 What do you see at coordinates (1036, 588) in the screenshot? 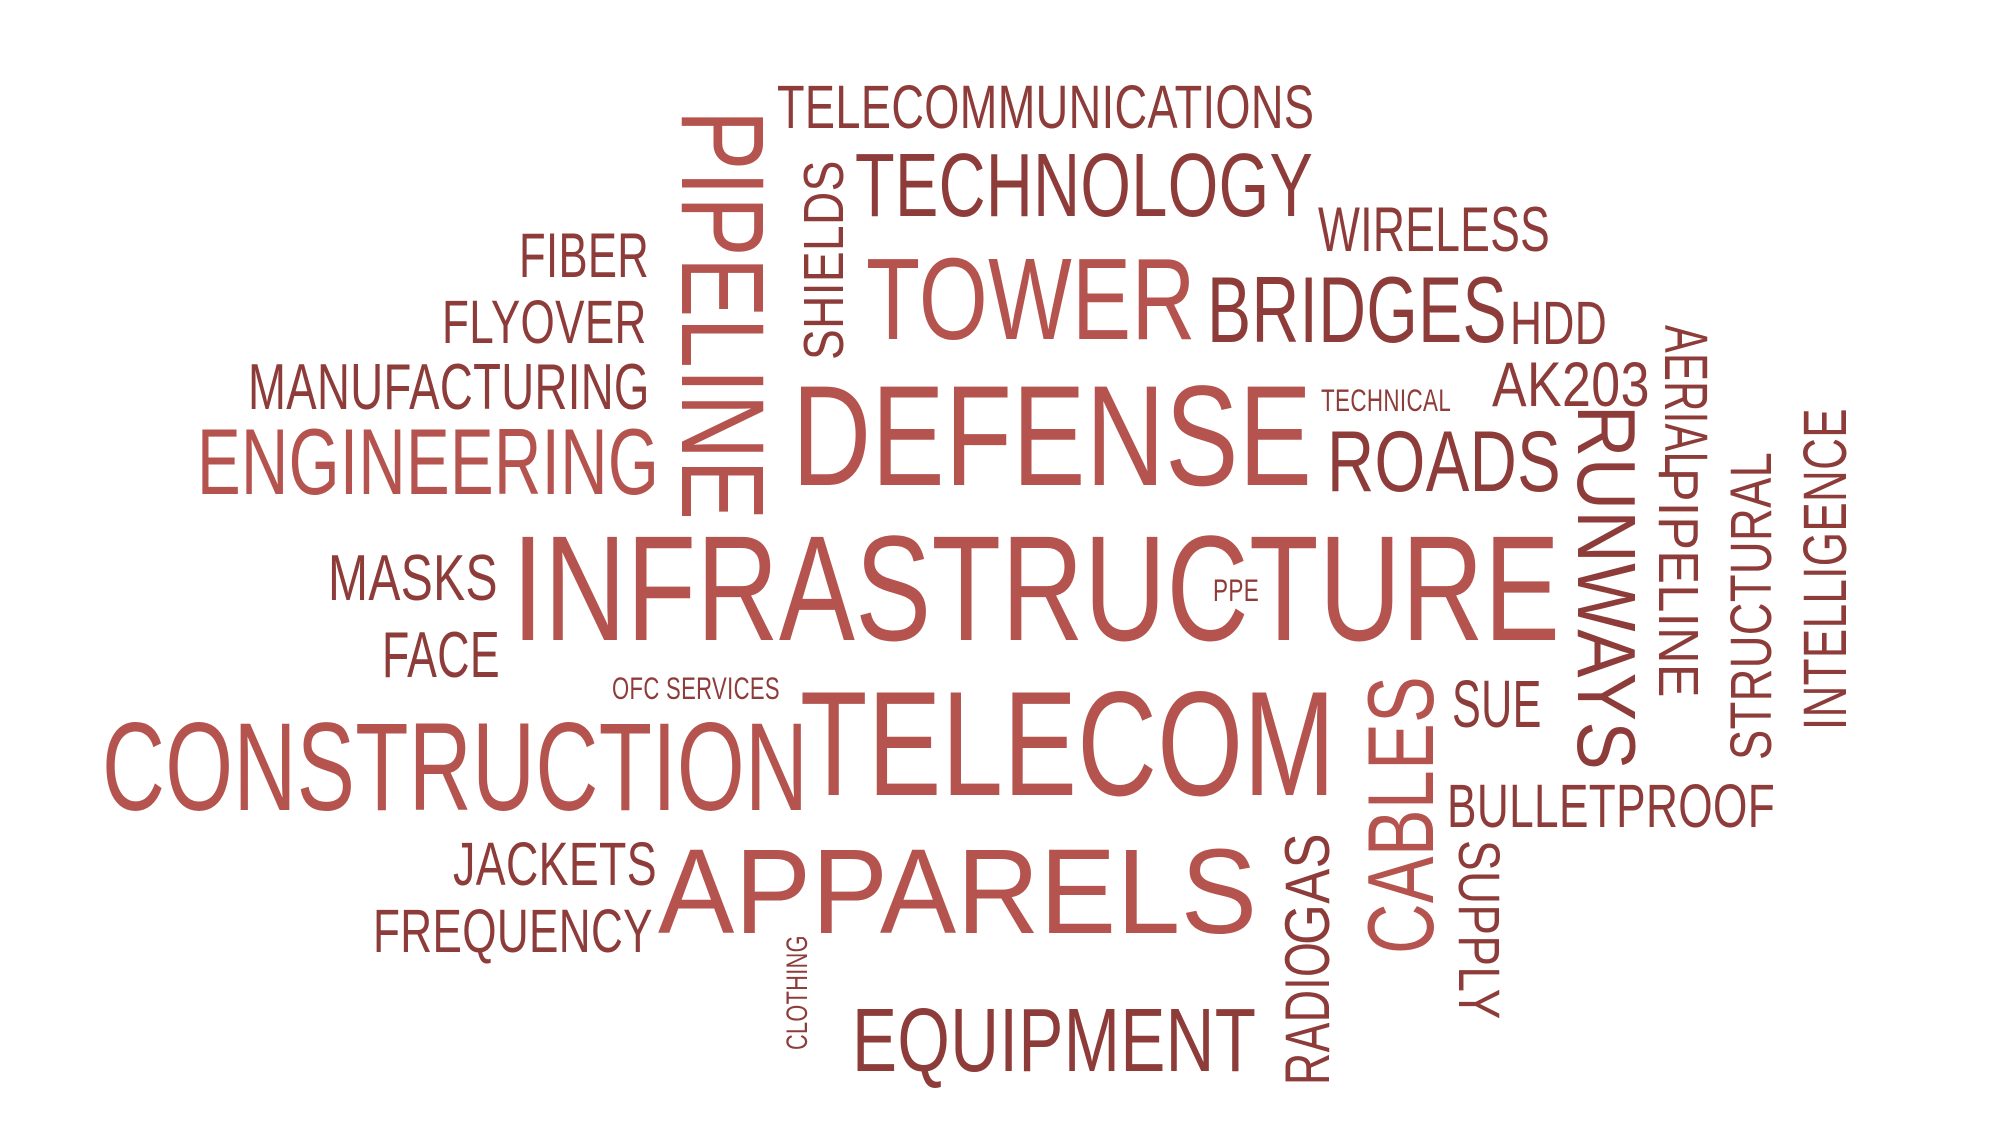
I see `word-infrastructure: INFRASTRUCTURE` at bounding box center [1036, 588].